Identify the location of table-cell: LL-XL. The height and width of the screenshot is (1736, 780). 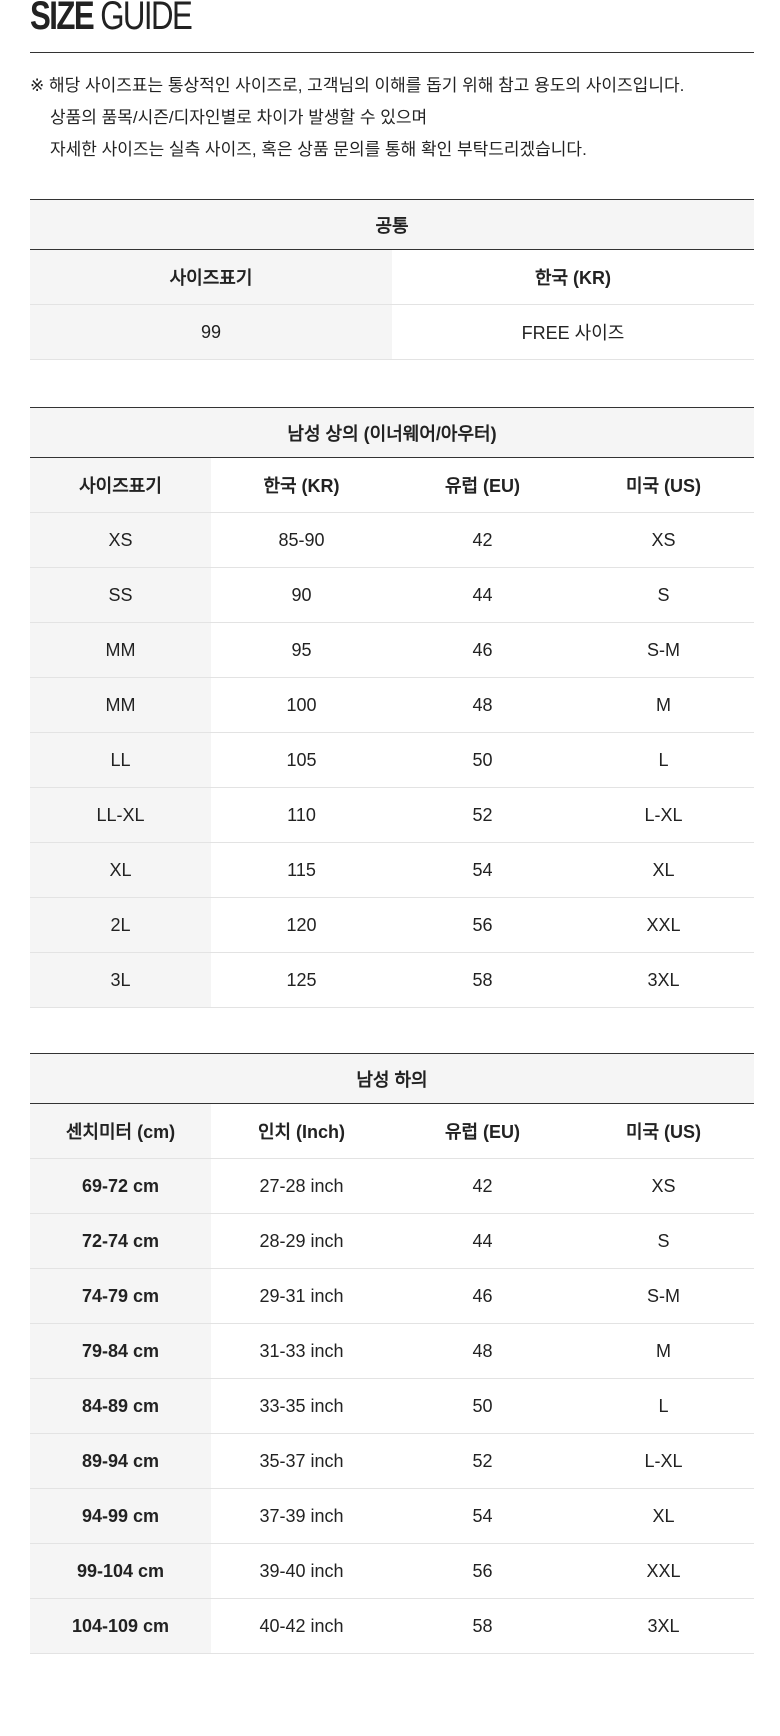
(120, 815).